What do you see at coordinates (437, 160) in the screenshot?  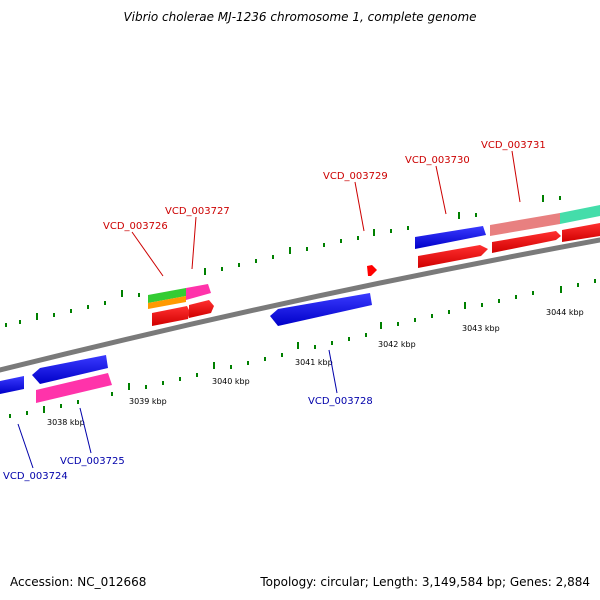 I see `gene-label: VCD_003730` at bounding box center [437, 160].